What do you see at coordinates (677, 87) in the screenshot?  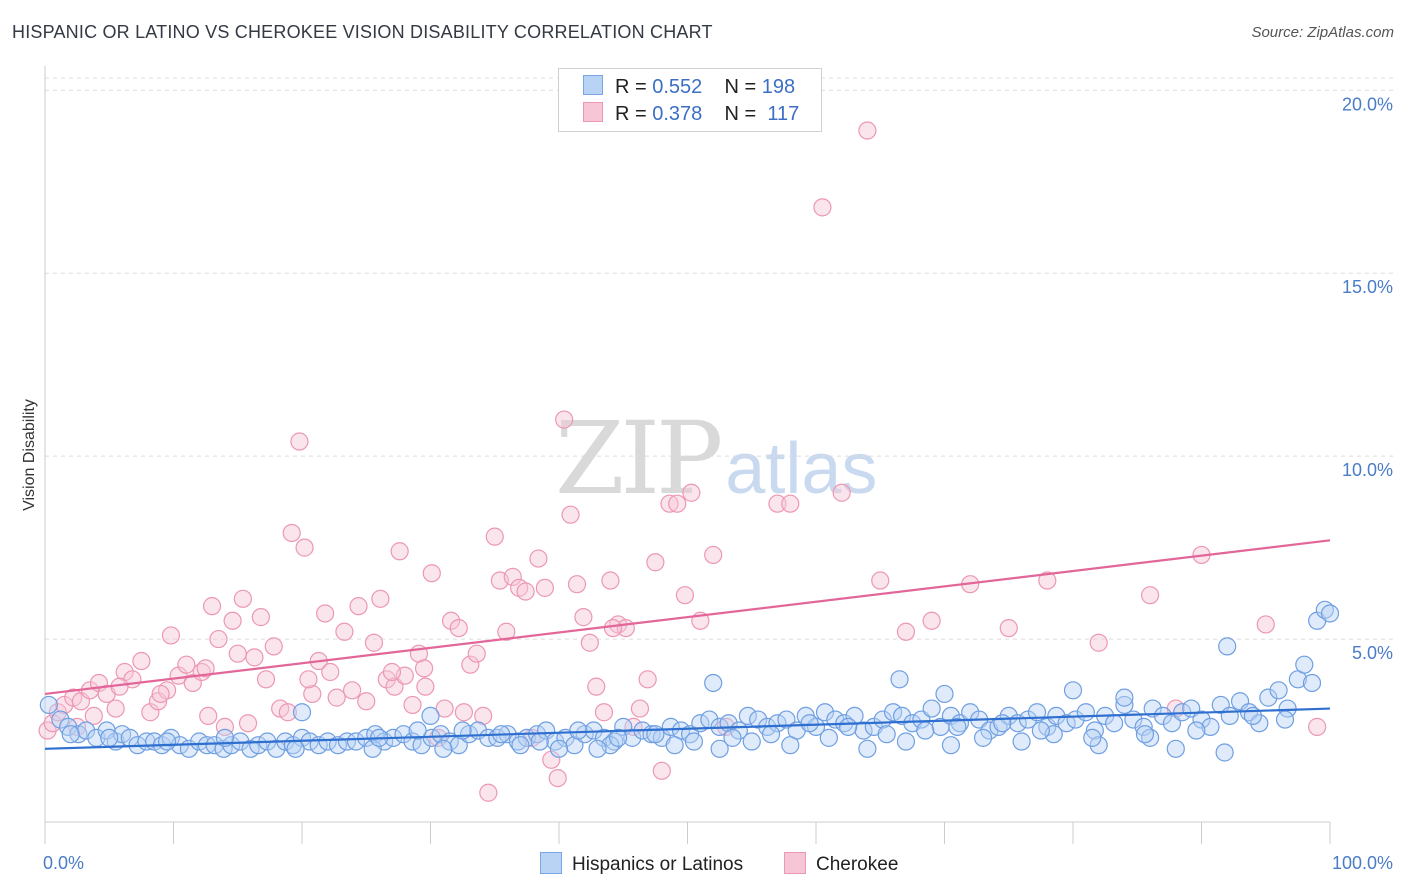 I see `legend-r-hispanic: 0.552` at bounding box center [677, 87].